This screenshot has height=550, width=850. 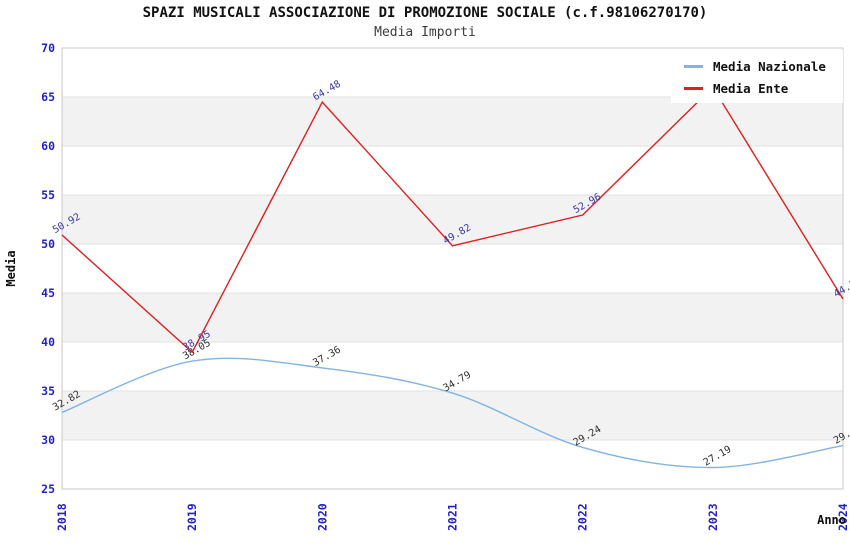 I want to click on legend-item-media-nazionale: Media Nazionale, so click(x=763, y=66).